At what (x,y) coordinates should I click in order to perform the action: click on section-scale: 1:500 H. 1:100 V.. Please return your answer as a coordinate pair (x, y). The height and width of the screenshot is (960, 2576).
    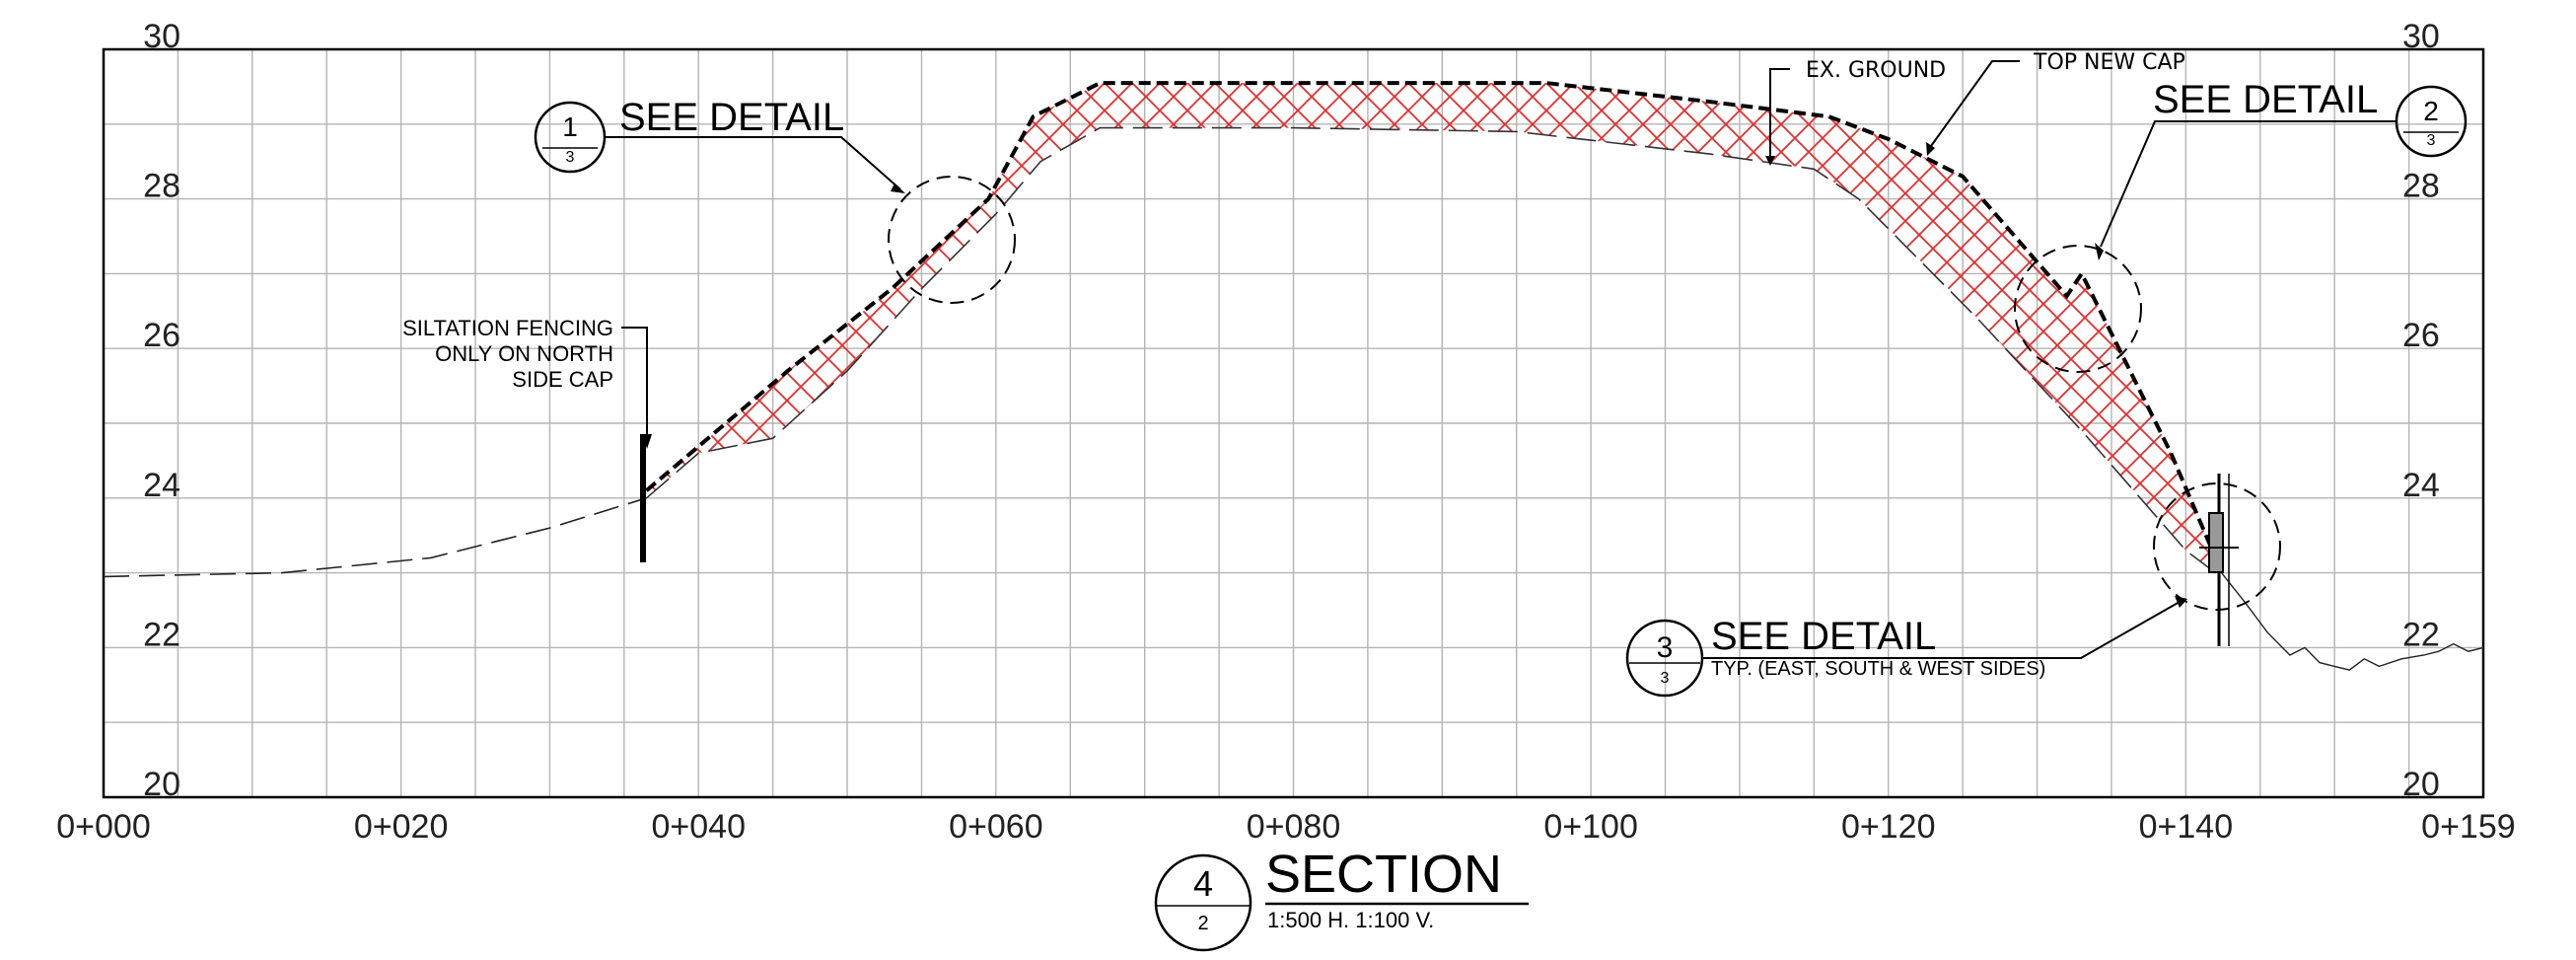
    Looking at the image, I should click on (1350, 920).